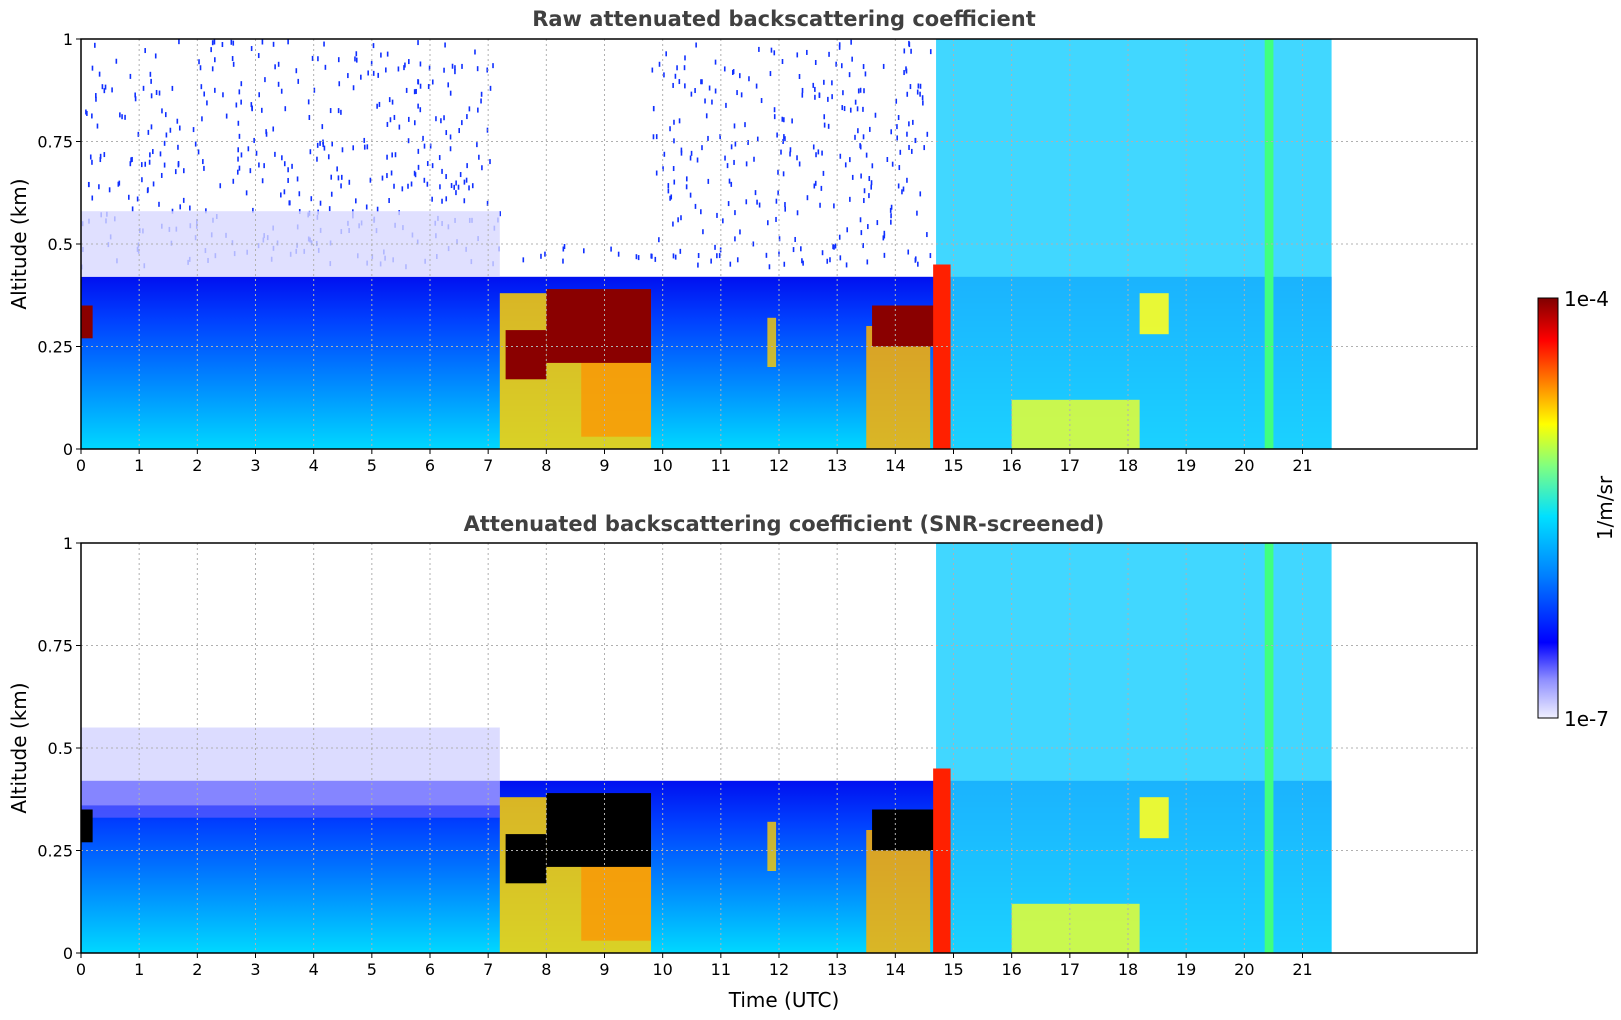  I want to click on x-tick-label: 2, so click(197, 969).